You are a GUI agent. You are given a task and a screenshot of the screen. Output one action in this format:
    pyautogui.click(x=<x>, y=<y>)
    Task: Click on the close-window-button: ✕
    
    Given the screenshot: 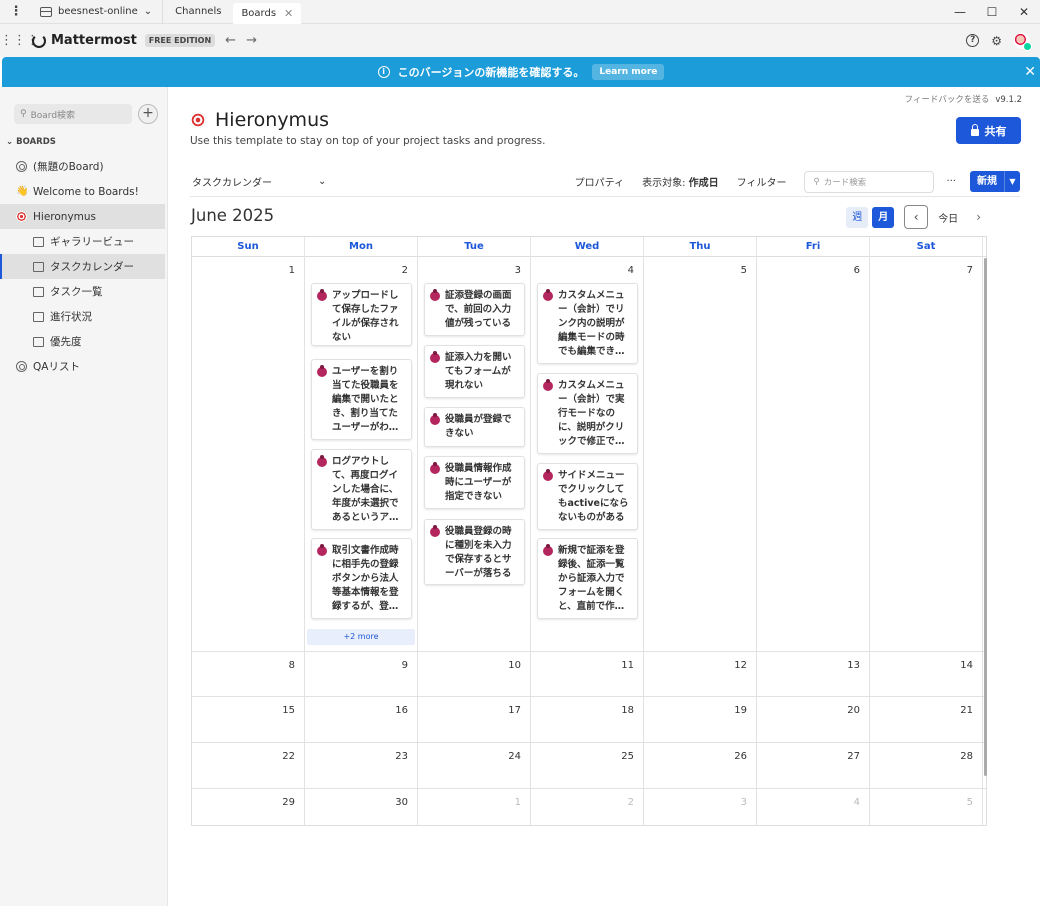 What is the action you would take?
    pyautogui.click(x=1024, y=11)
    